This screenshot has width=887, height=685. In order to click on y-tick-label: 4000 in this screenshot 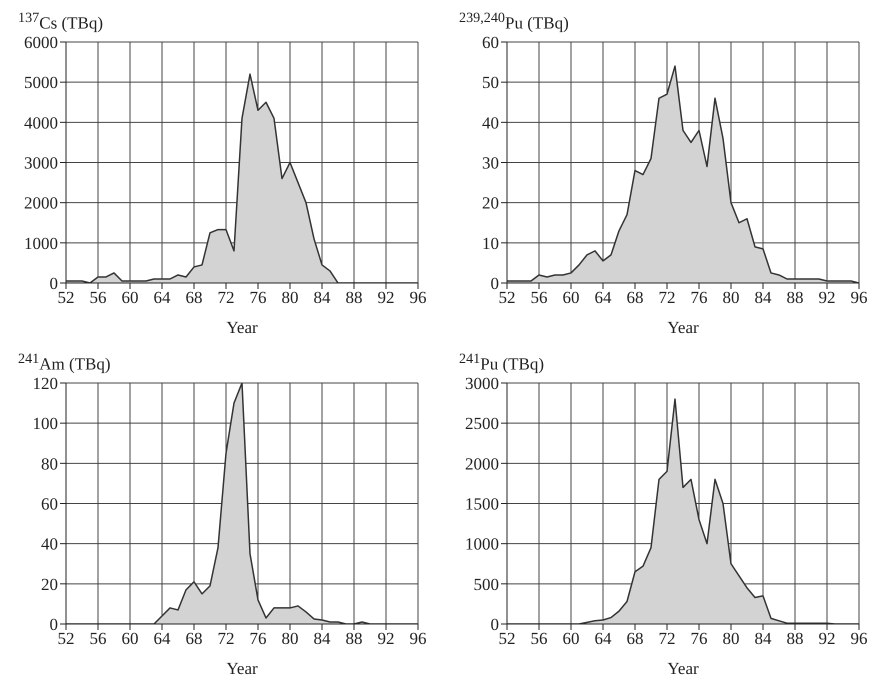, I will do `click(41, 122)`.